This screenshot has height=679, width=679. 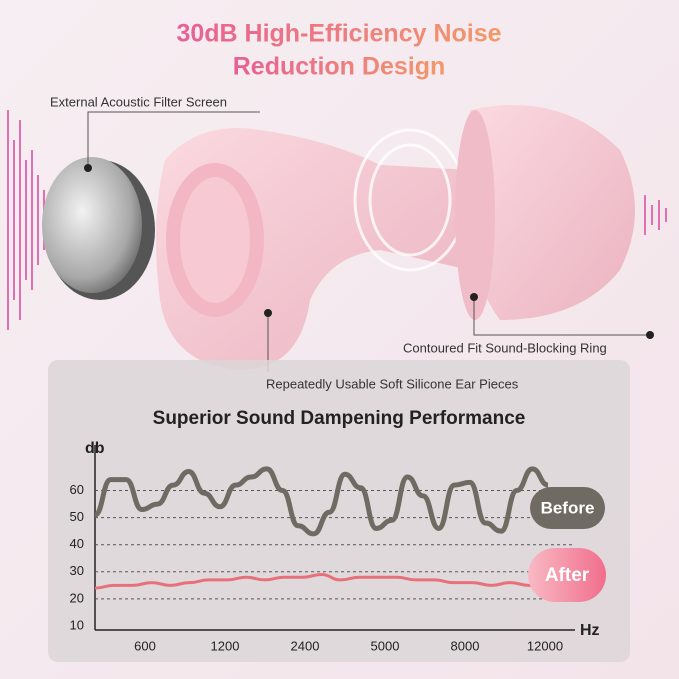 What do you see at coordinates (215, 240) in the screenshot?
I see `ear-piece-ring` at bounding box center [215, 240].